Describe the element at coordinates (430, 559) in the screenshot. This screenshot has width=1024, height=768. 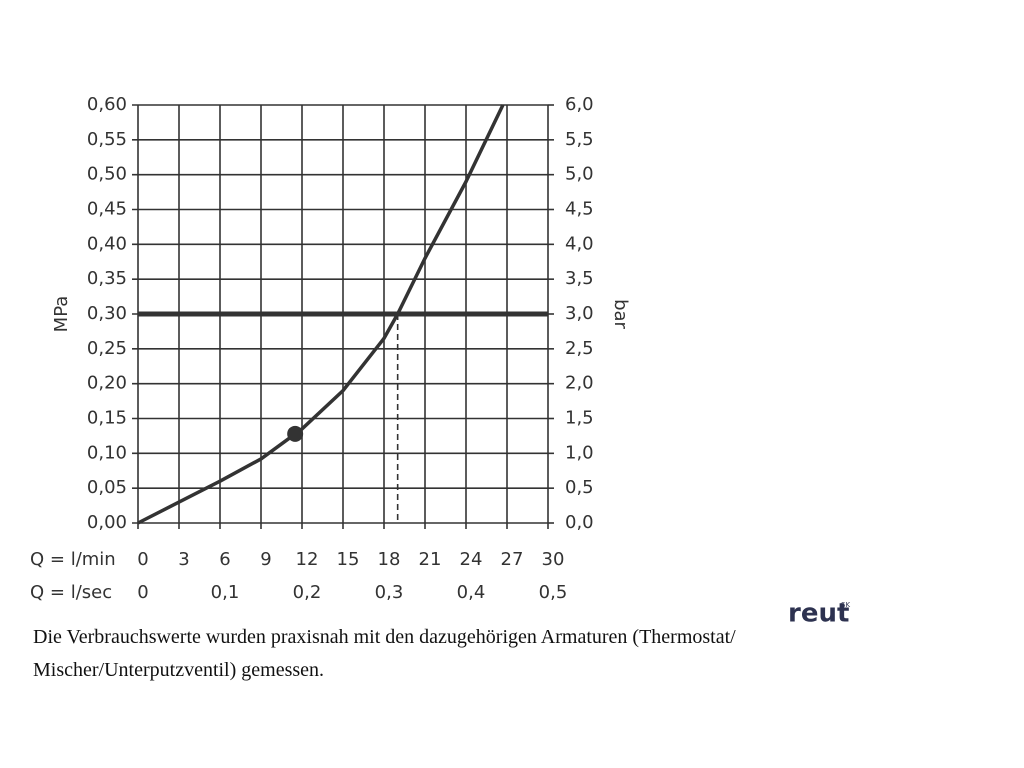
I see `x-tick-label: 21` at that location.